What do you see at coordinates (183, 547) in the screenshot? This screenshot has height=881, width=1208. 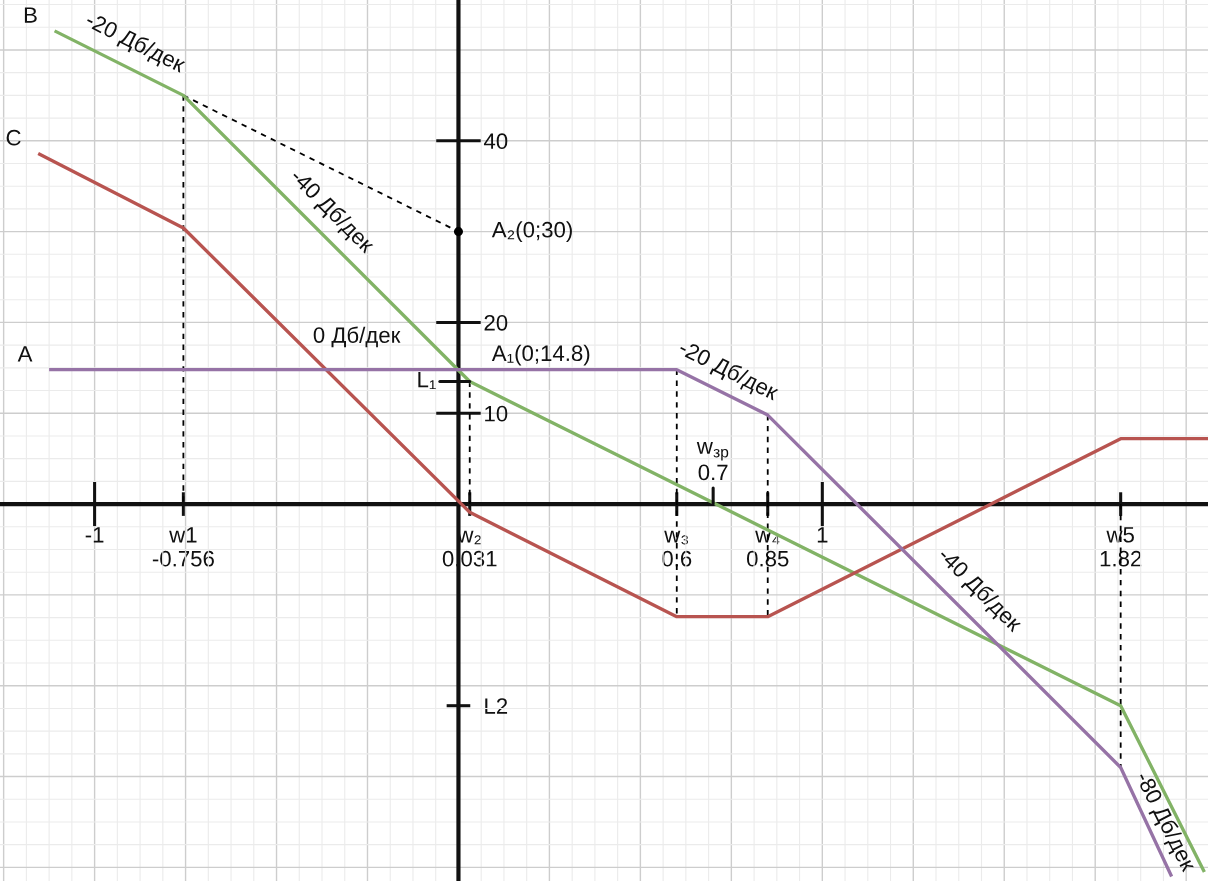 I see `x-tick-label: w1 -0.756` at bounding box center [183, 547].